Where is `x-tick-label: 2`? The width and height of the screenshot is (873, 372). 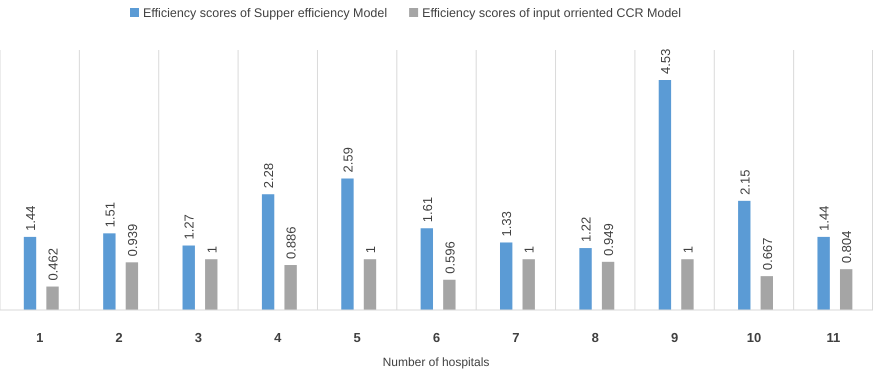
x-tick-label: 2 is located at coordinates (119, 337).